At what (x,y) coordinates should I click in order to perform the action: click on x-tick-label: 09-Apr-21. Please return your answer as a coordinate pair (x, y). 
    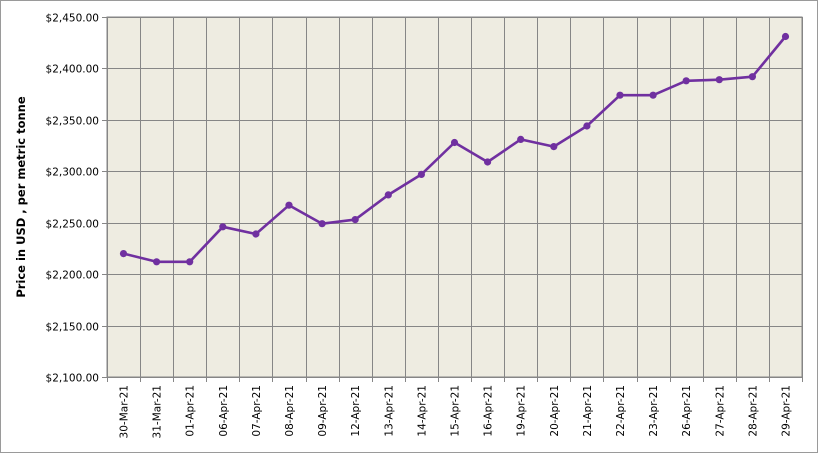
    Looking at the image, I should click on (323, 411).